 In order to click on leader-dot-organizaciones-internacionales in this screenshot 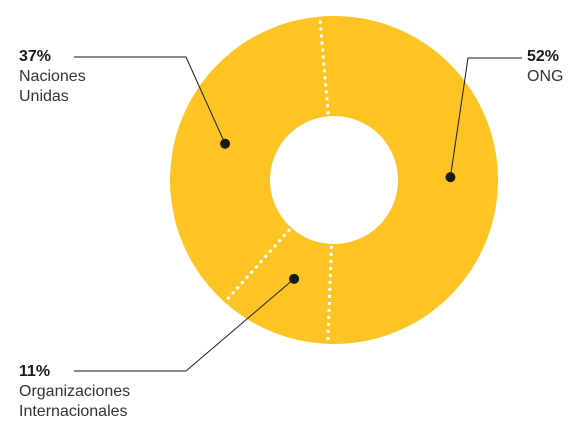, I will do `click(294, 278)`.